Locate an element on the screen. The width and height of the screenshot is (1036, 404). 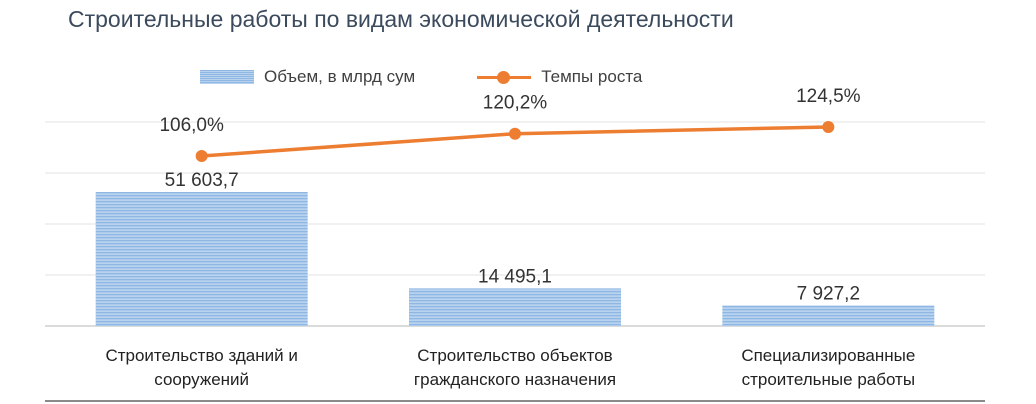
x-tick-label: Специализированные строительные работы is located at coordinates (828, 368).